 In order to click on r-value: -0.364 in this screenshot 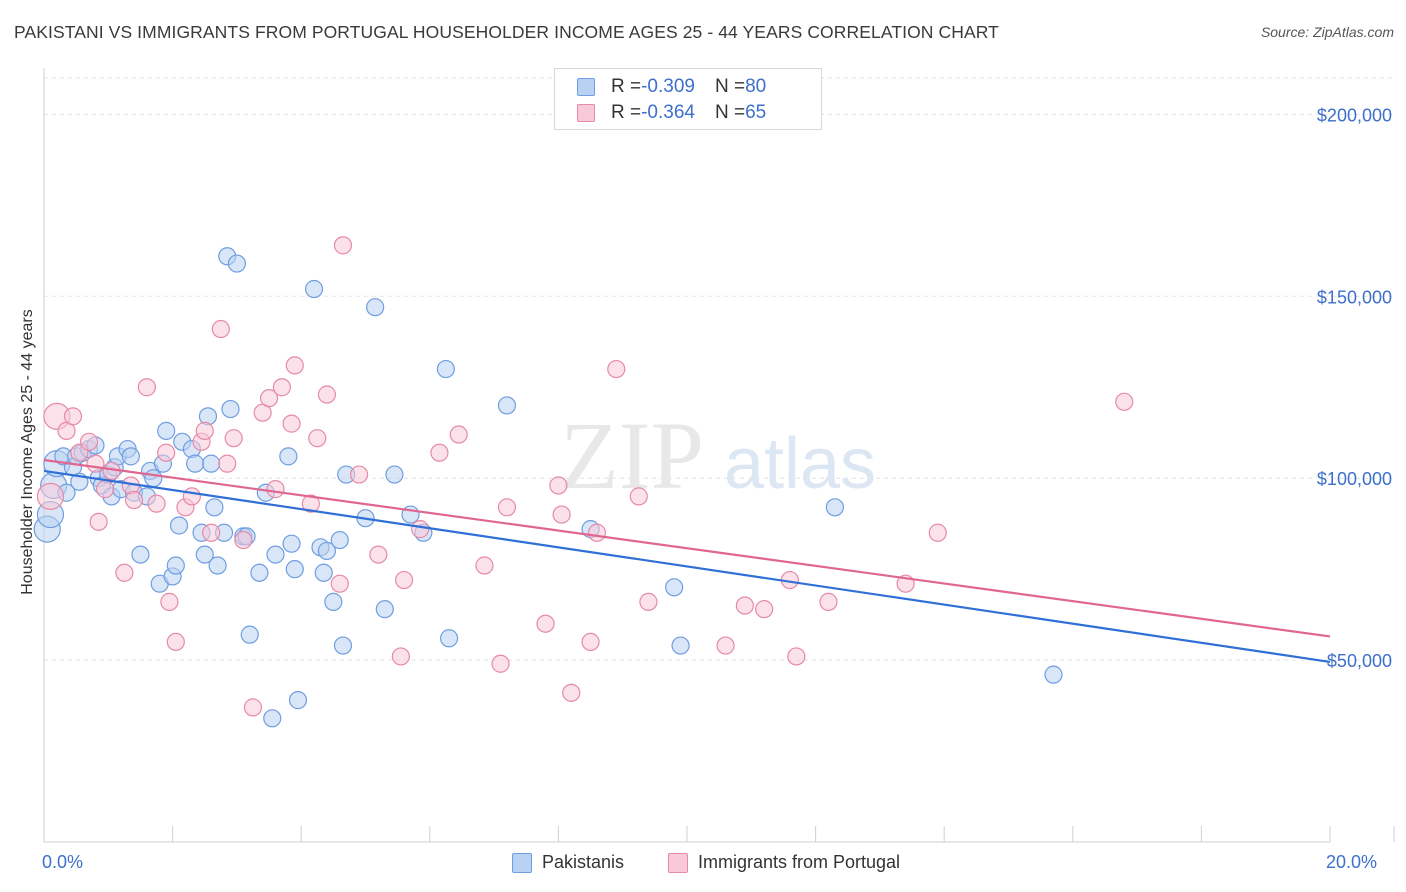, I will do `click(668, 112)`.